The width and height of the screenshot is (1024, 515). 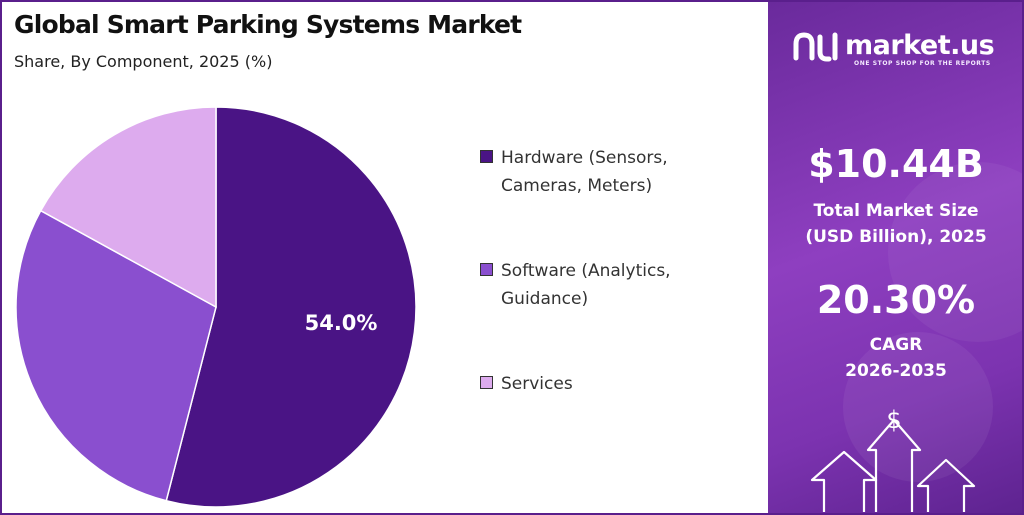 I want to click on legend-swatch-software, so click(x=486, y=269).